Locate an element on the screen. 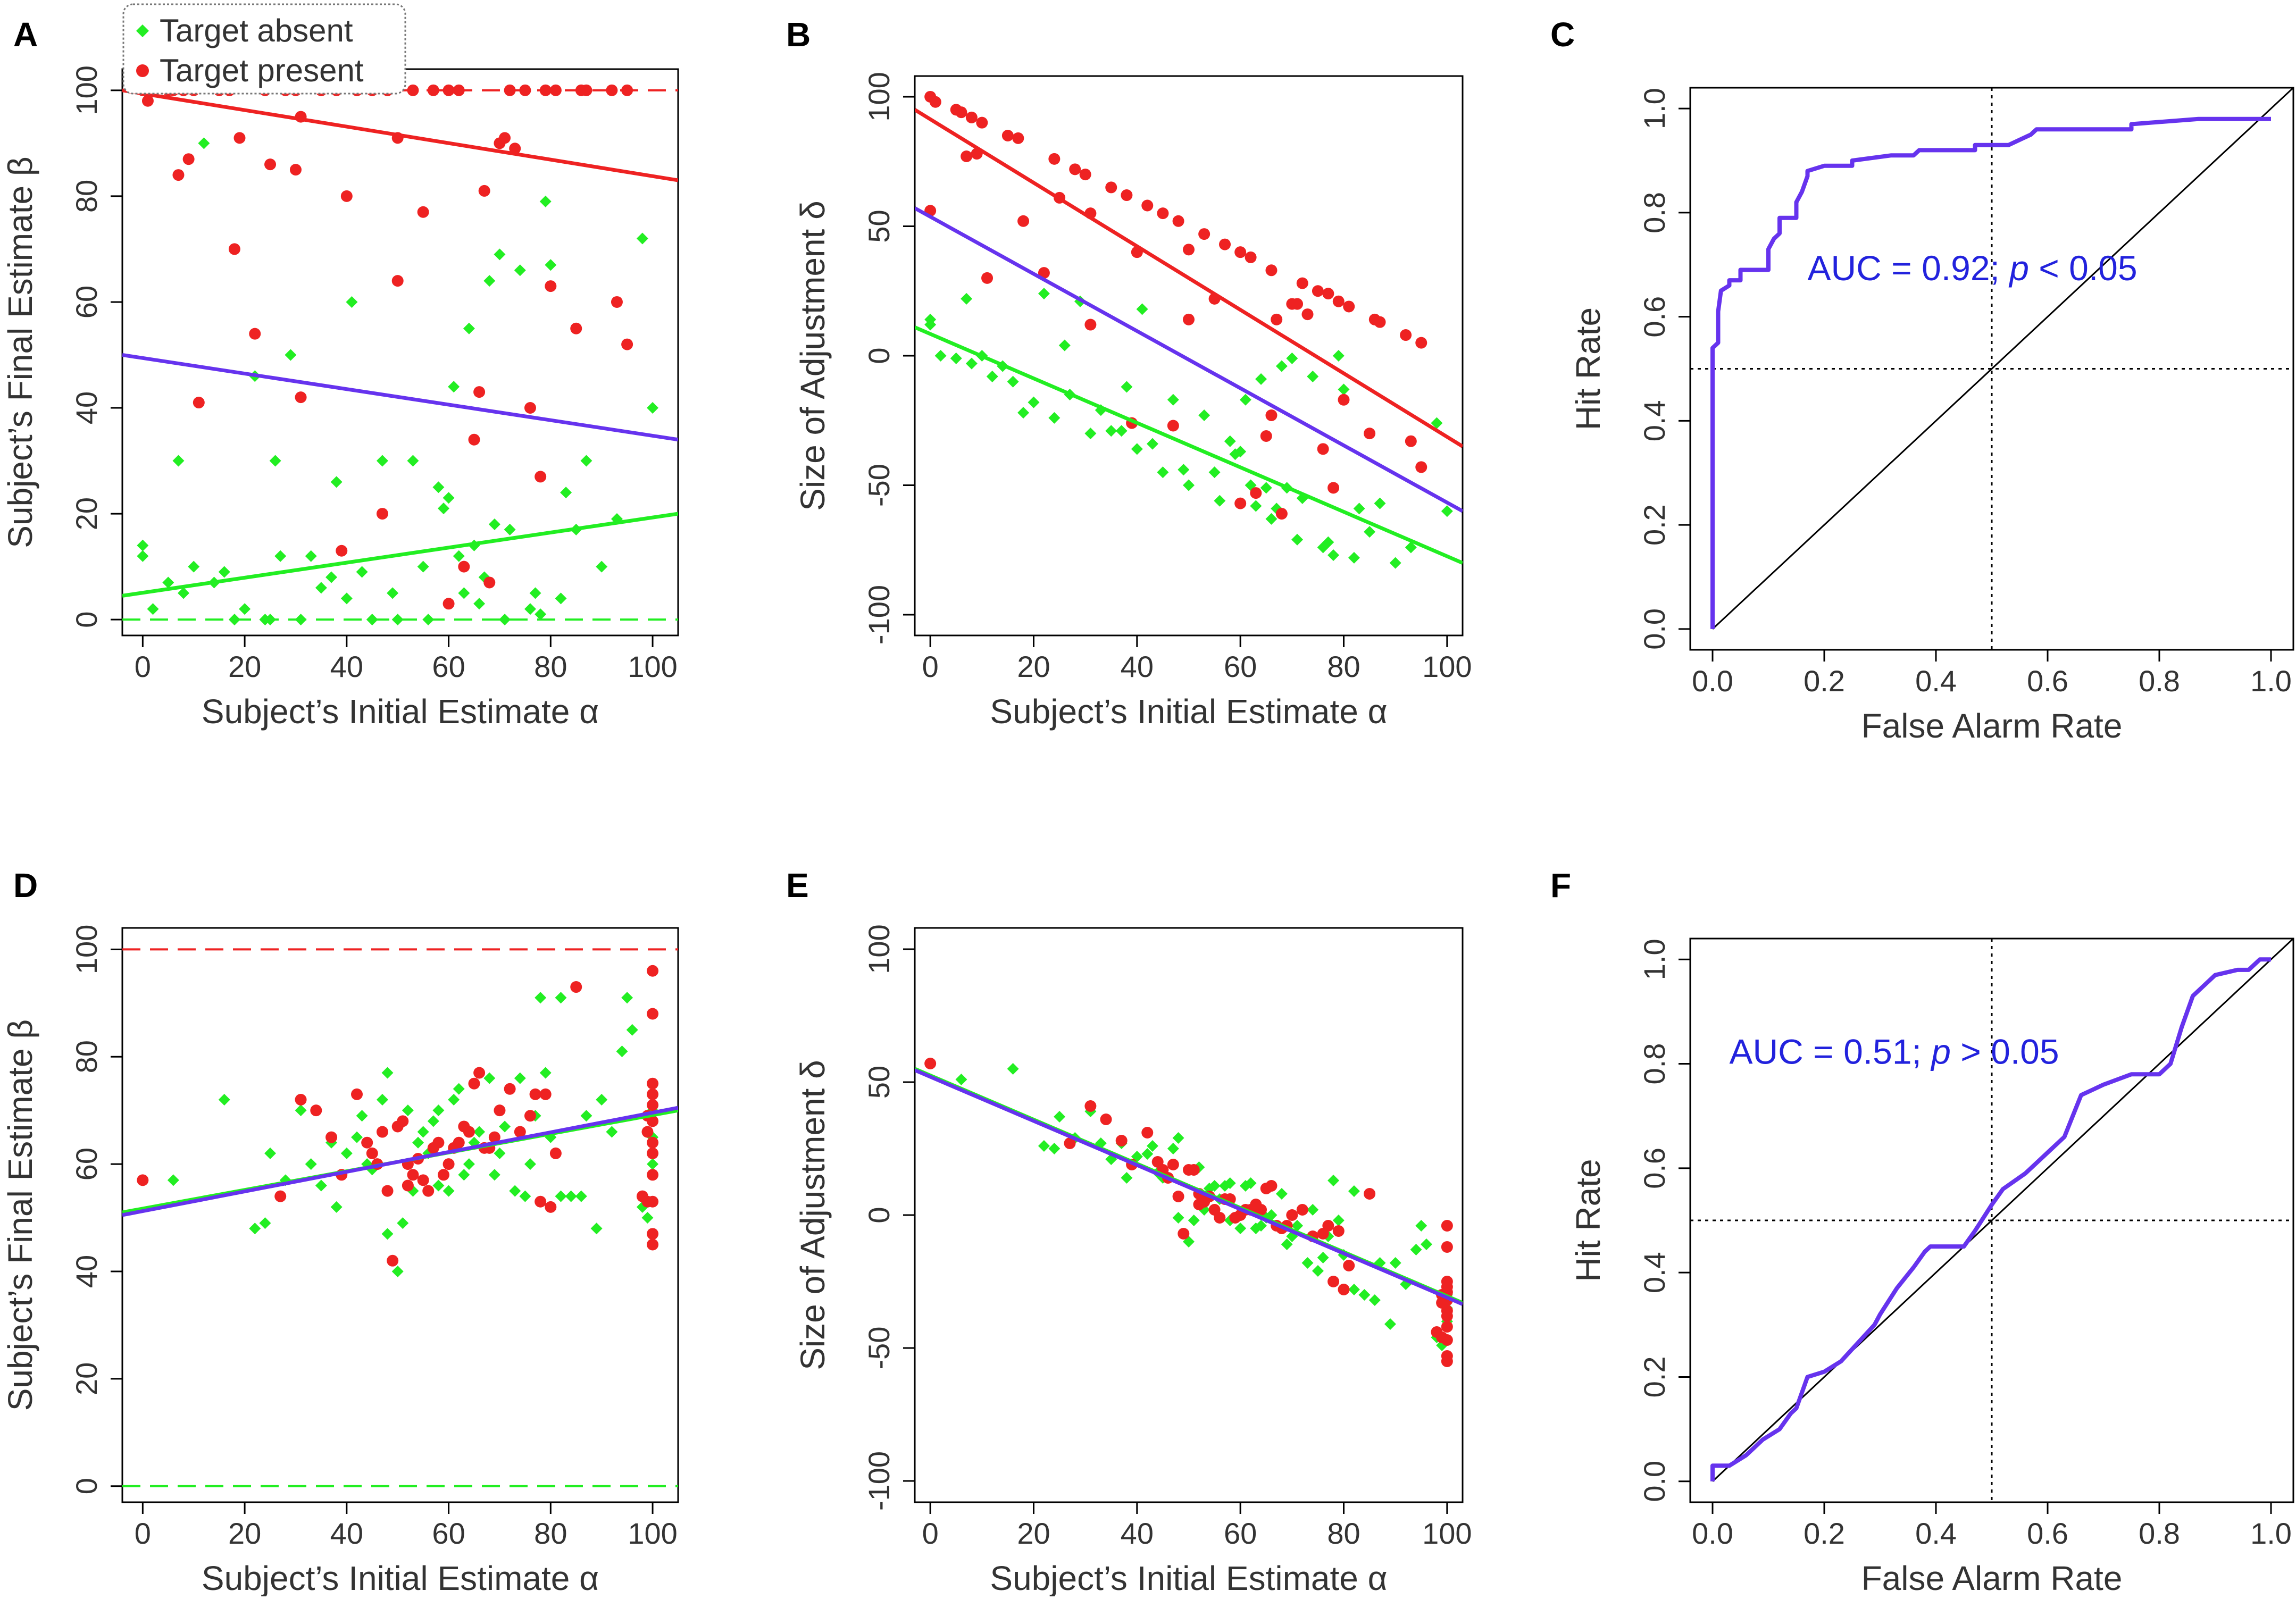 The width and height of the screenshot is (2296, 1599). chance-diagonal is located at coordinates (2002, 359).